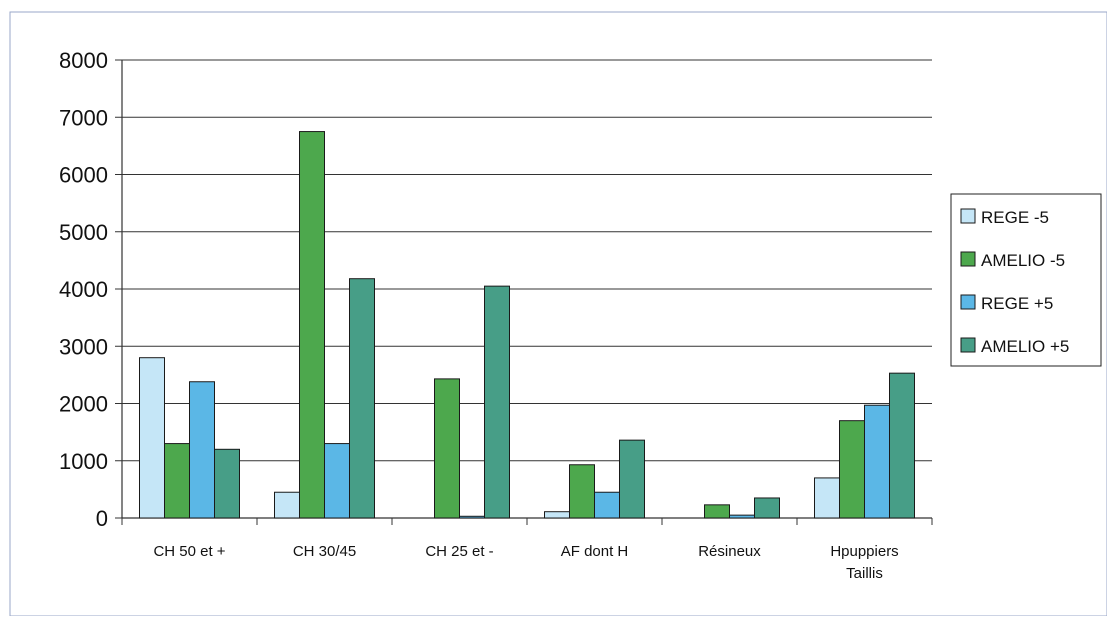 This screenshot has width=1107, height=621. Describe the element at coordinates (83, 232) in the screenshot. I see `y-tick-label: 5000` at that location.